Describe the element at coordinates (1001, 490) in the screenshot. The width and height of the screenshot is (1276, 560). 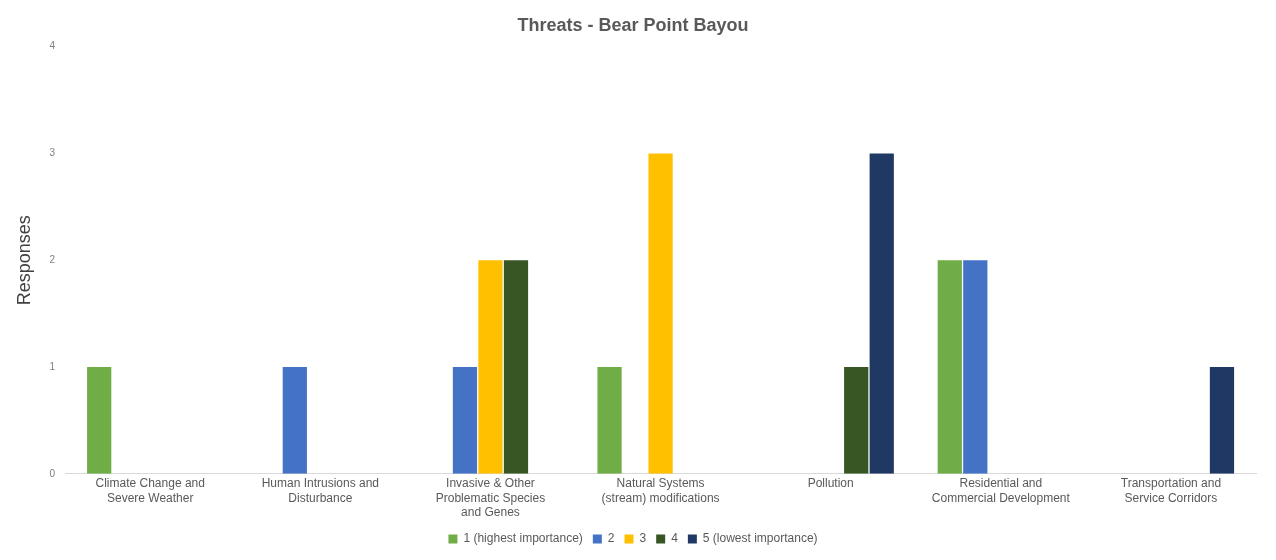
I see `x-tick-label: Residential and Commercial Development` at that location.